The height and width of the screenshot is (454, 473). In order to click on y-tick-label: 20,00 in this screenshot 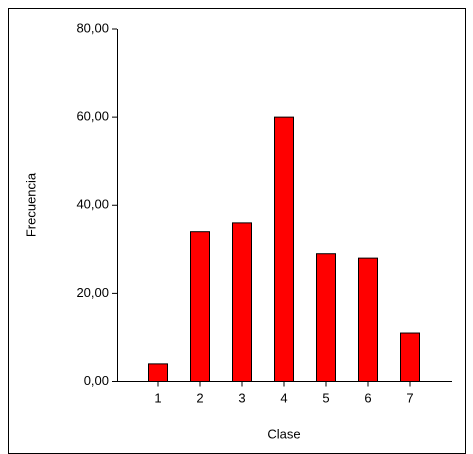, I will do `click(92, 292)`.